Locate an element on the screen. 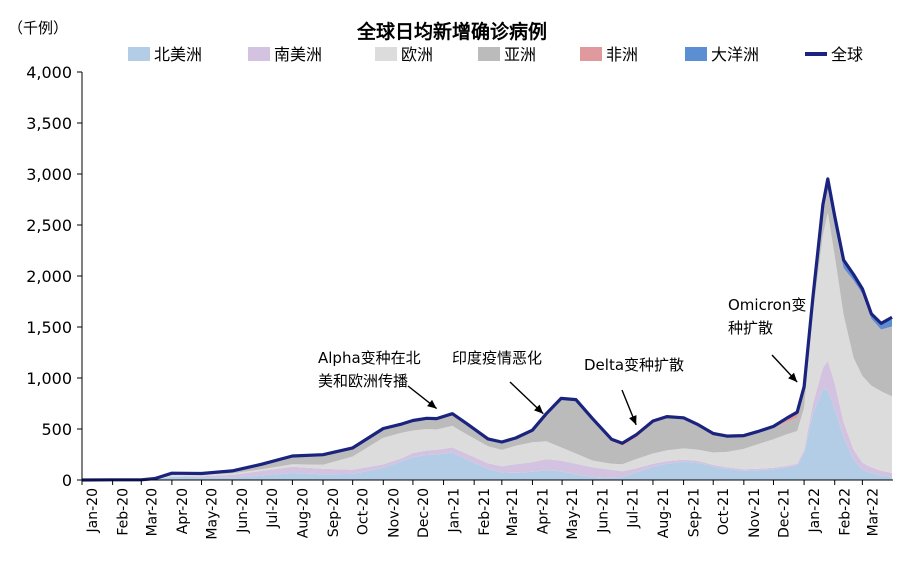 Image resolution: width=913 pixels, height=577 pixels. legend: 北美洲 南美洲 欧洲 亚洲 非洲 大洋洲 全球 is located at coordinates (495, 54).